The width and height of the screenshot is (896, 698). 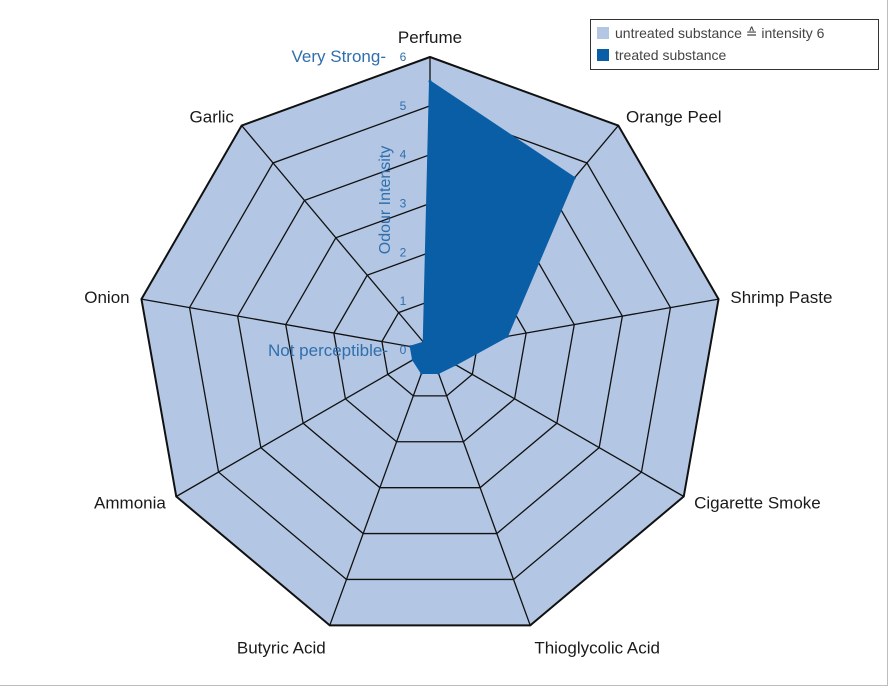 What do you see at coordinates (130, 503) in the screenshot?
I see `category-label-6: Ammonia` at bounding box center [130, 503].